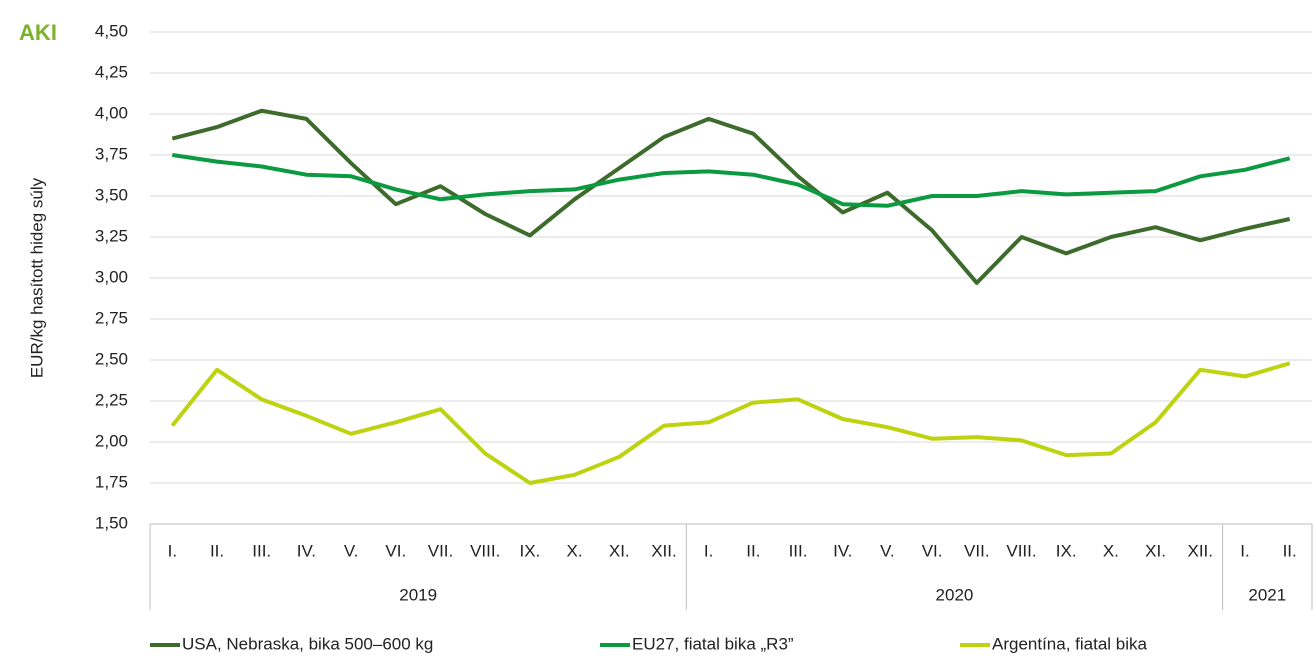 The image size is (1313, 657). What do you see at coordinates (111, 276) in the screenshot?
I see `y-tick-label: 3,00` at bounding box center [111, 276].